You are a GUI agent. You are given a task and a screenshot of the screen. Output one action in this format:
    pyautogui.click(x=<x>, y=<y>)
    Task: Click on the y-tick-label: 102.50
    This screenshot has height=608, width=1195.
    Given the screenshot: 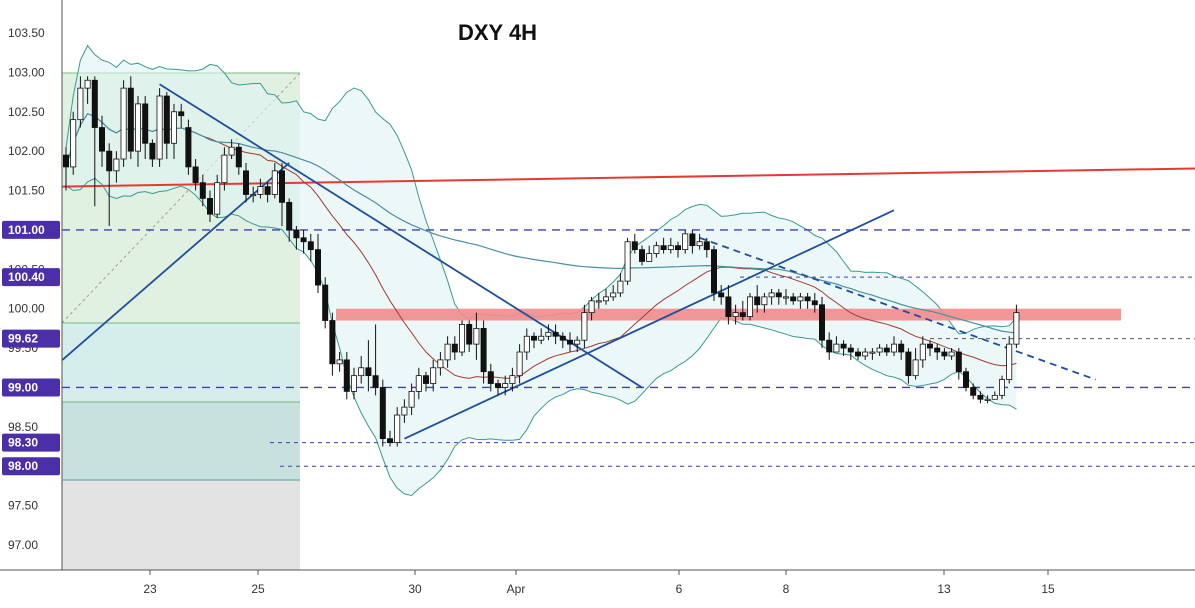 What is the action you would take?
    pyautogui.click(x=26, y=112)
    